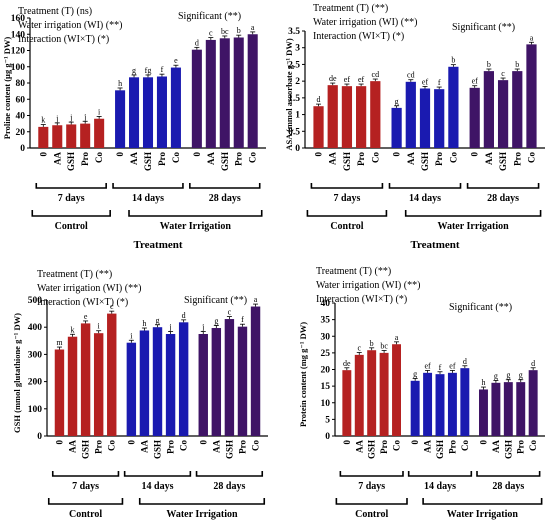  I want to click on y-tick-label: 400, so click(35, 328).